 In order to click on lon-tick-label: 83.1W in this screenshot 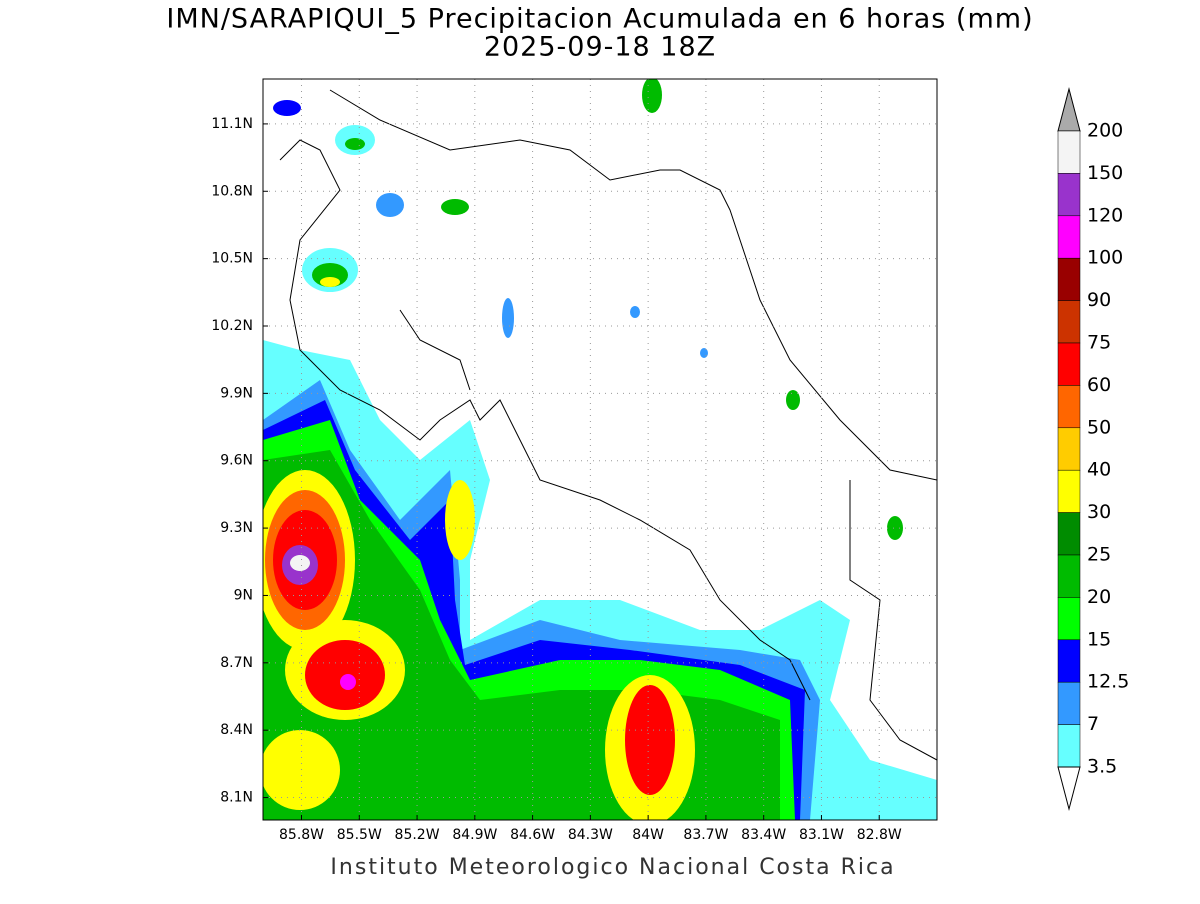, I will do `click(821, 835)`.